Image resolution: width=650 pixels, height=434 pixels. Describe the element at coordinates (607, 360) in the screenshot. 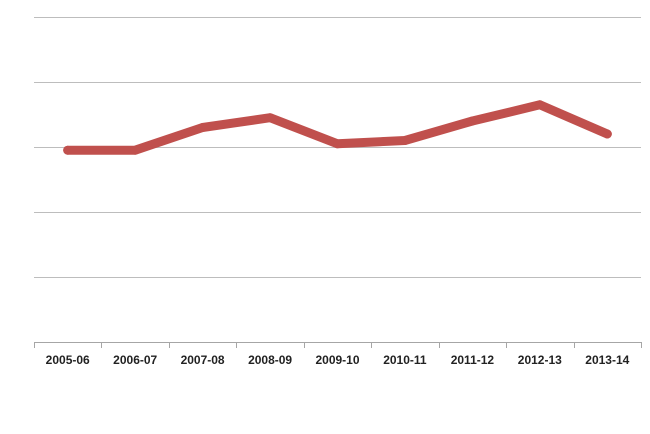

I see `x-tick-label: 2013-14` at that location.